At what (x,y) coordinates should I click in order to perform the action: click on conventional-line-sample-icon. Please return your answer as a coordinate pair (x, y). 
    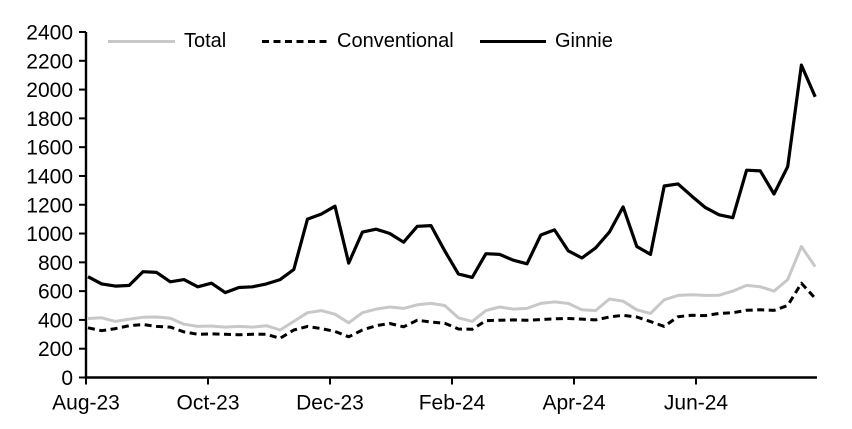
    Looking at the image, I should click on (295, 41).